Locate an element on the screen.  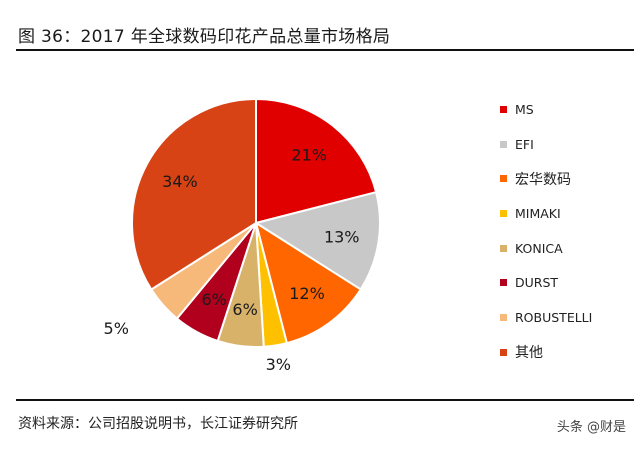
legend-item-8: 其他 is located at coordinates (546, 352).